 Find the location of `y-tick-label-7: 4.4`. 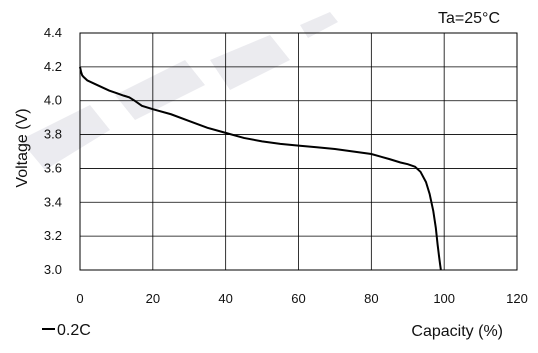

y-tick-label-7: 4.4 is located at coordinates (53, 32).